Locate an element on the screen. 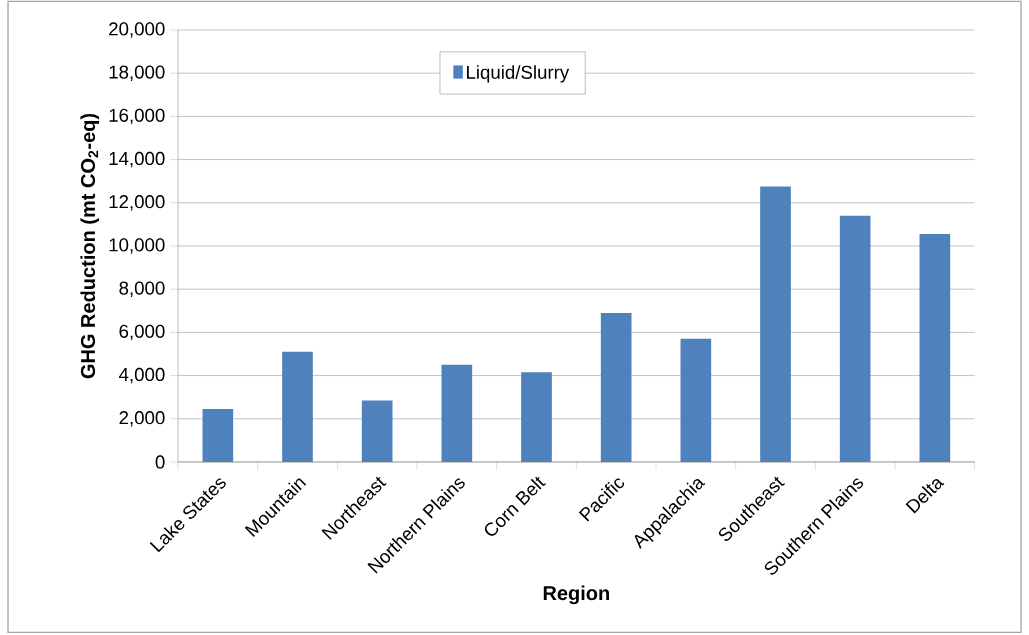 Image resolution: width=1029 pixels, height=635 pixels. x-tick-label: Corn Belt is located at coordinates (515, 506).